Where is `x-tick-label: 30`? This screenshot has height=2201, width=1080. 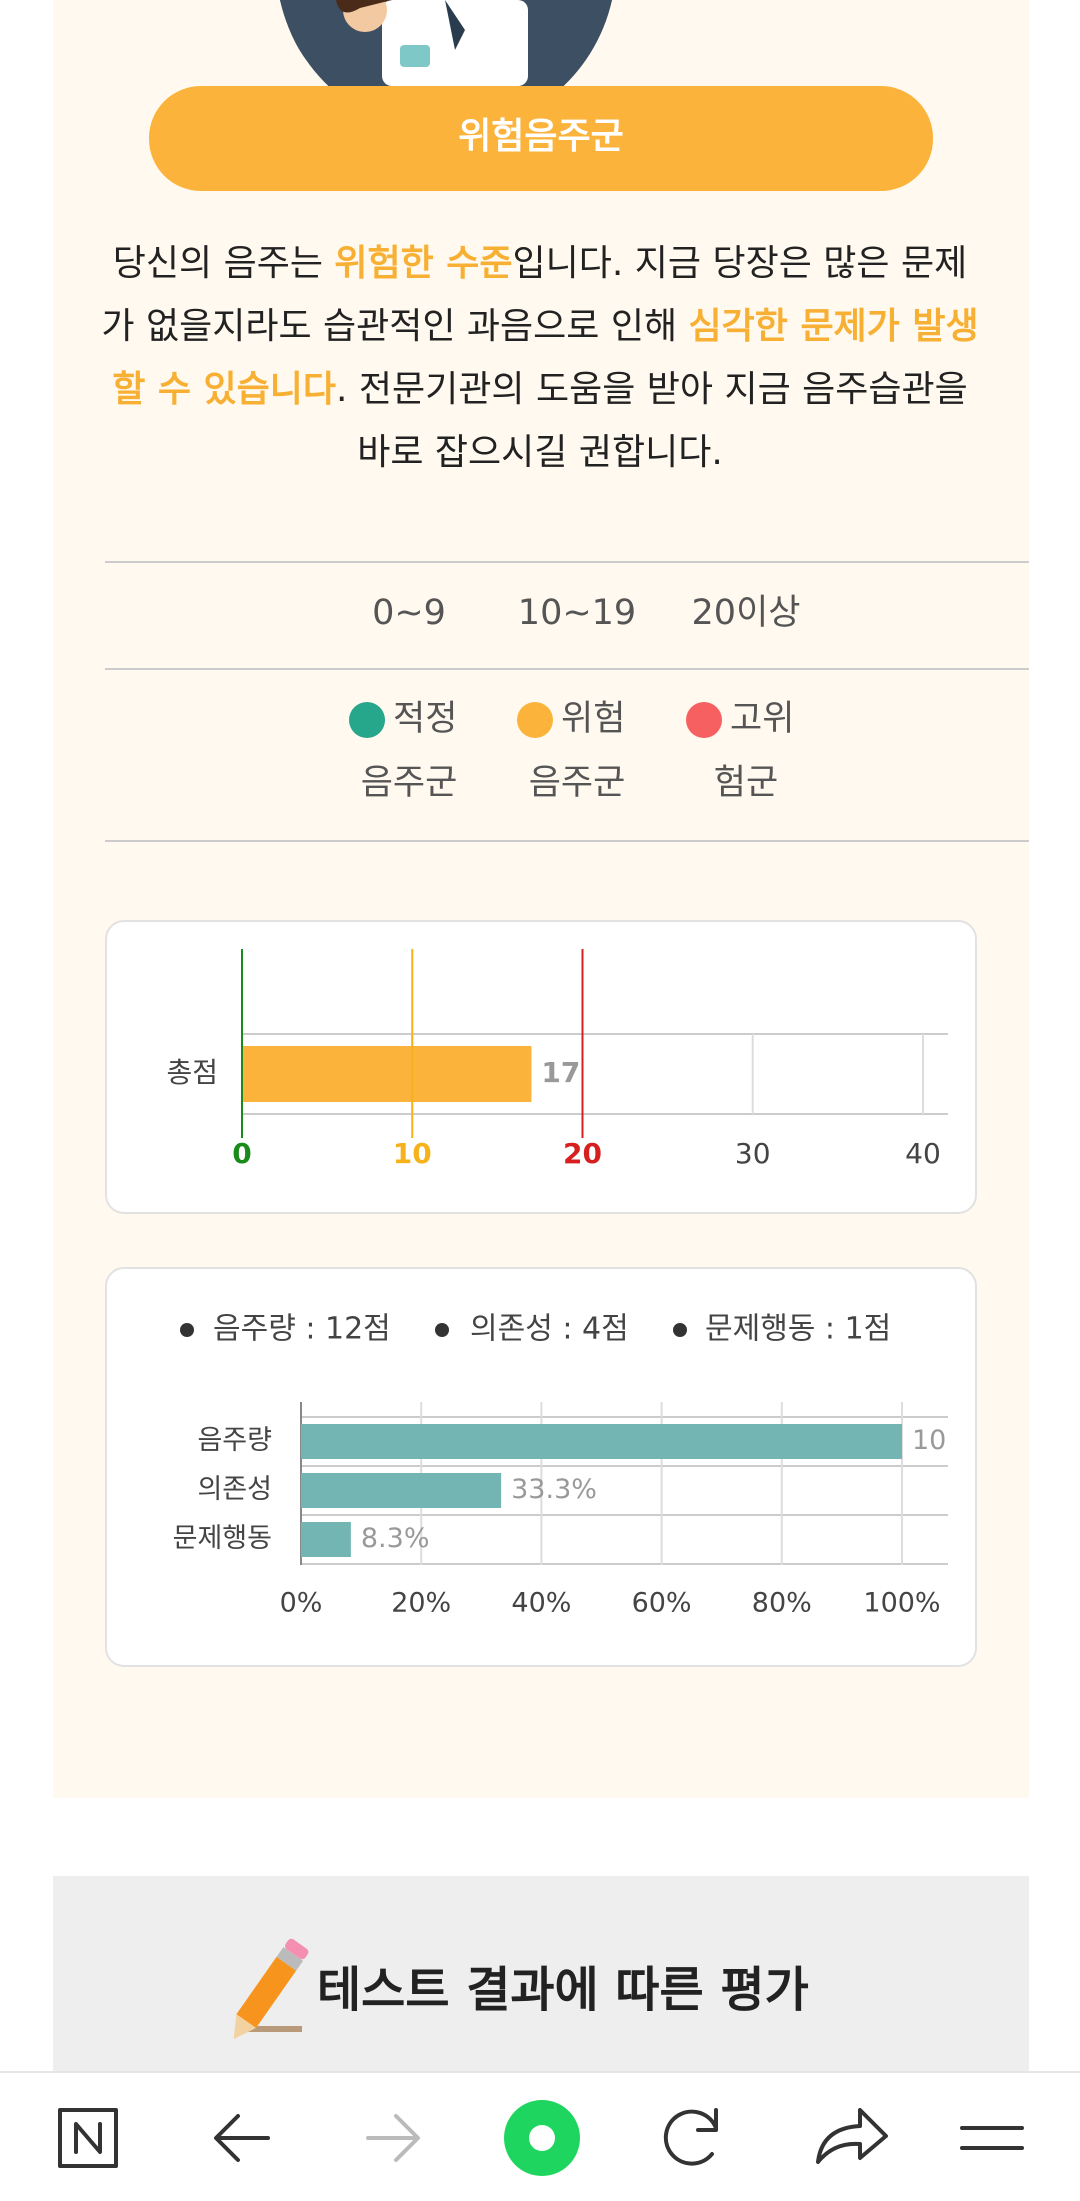
x-tick-label: 30 is located at coordinates (753, 1153).